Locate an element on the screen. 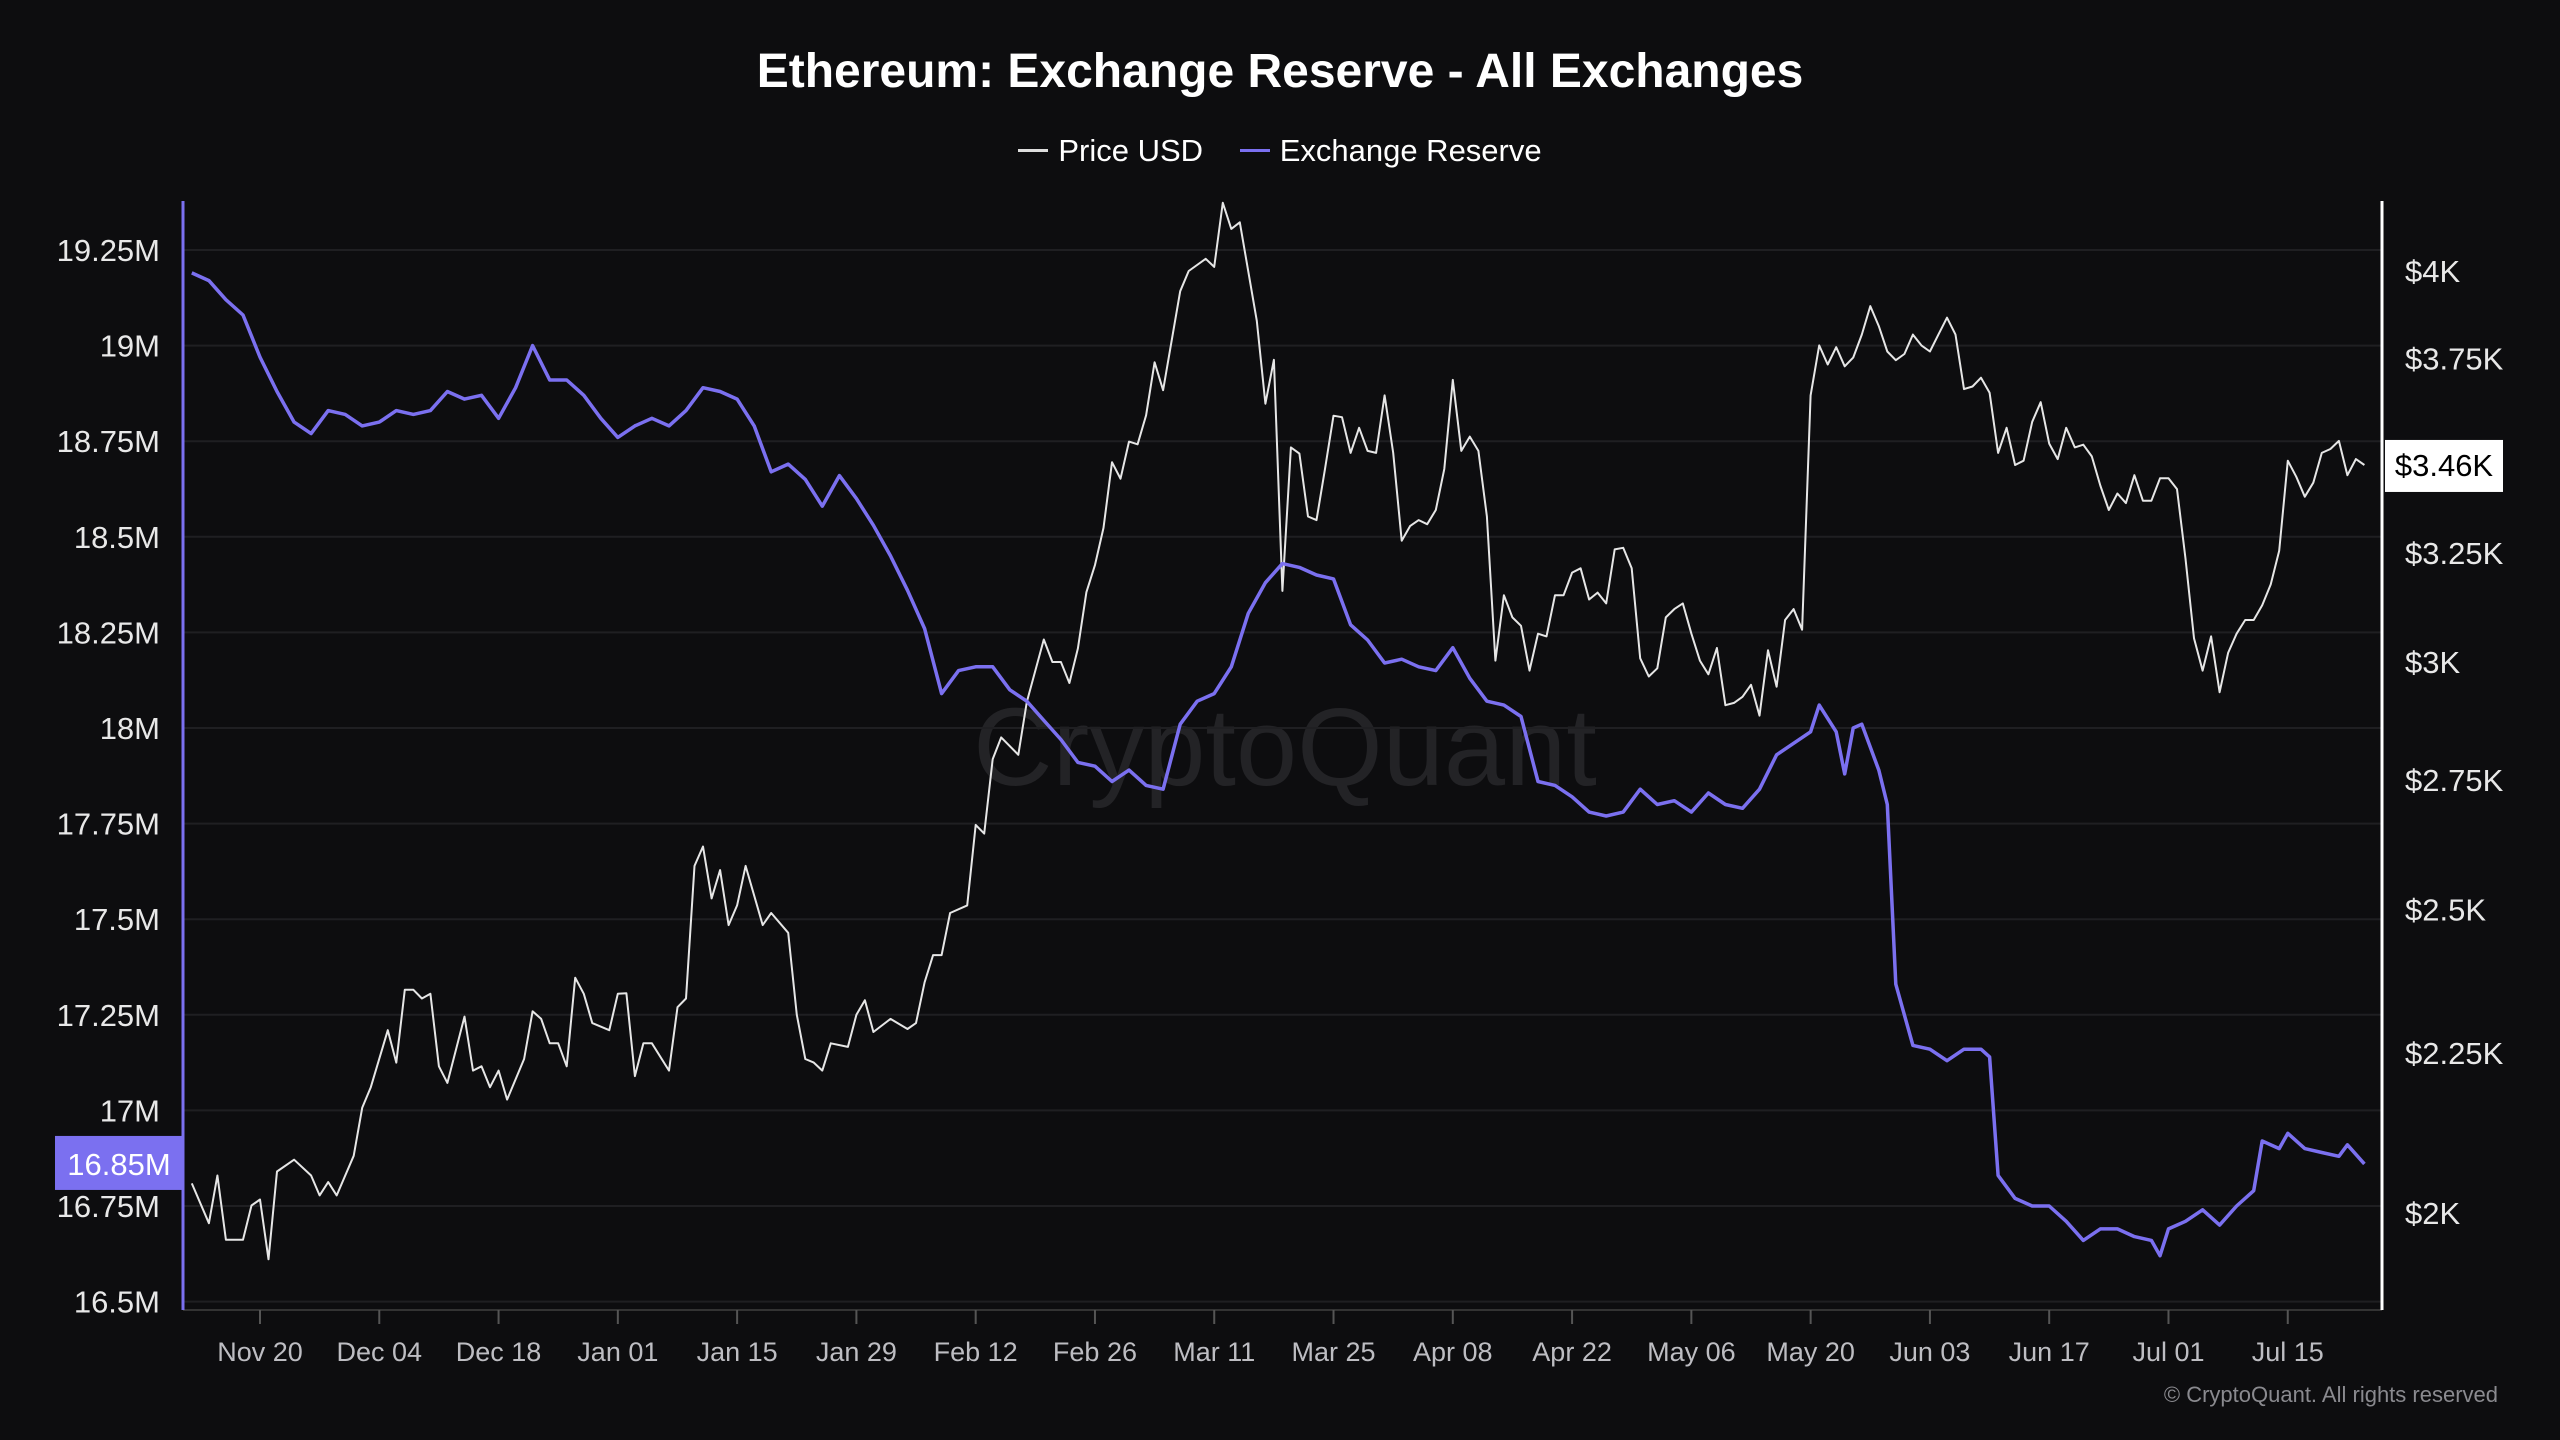 This screenshot has width=2560, height=1440. x-tick-label: Jan 01 is located at coordinates (617, 1352).